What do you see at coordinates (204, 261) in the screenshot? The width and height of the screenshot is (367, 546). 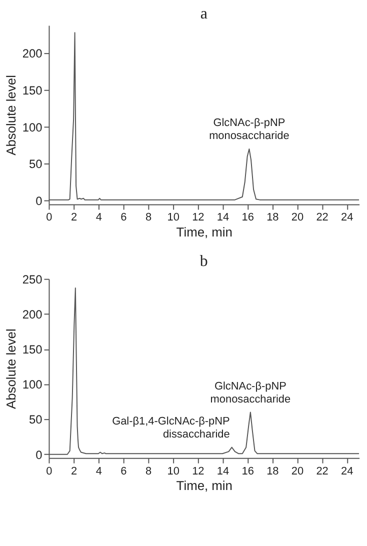 I see `chart-title: b` at bounding box center [204, 261].